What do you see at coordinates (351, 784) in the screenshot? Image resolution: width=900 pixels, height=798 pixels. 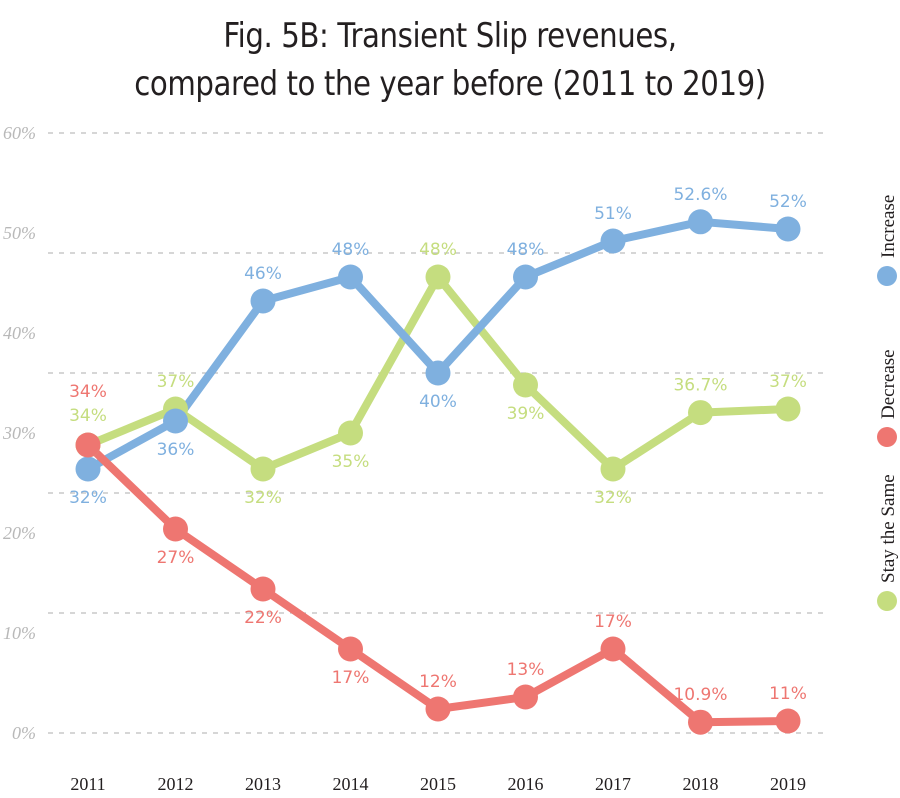 I see `x-tick-label: 2014` at bounding box center [351, 784].